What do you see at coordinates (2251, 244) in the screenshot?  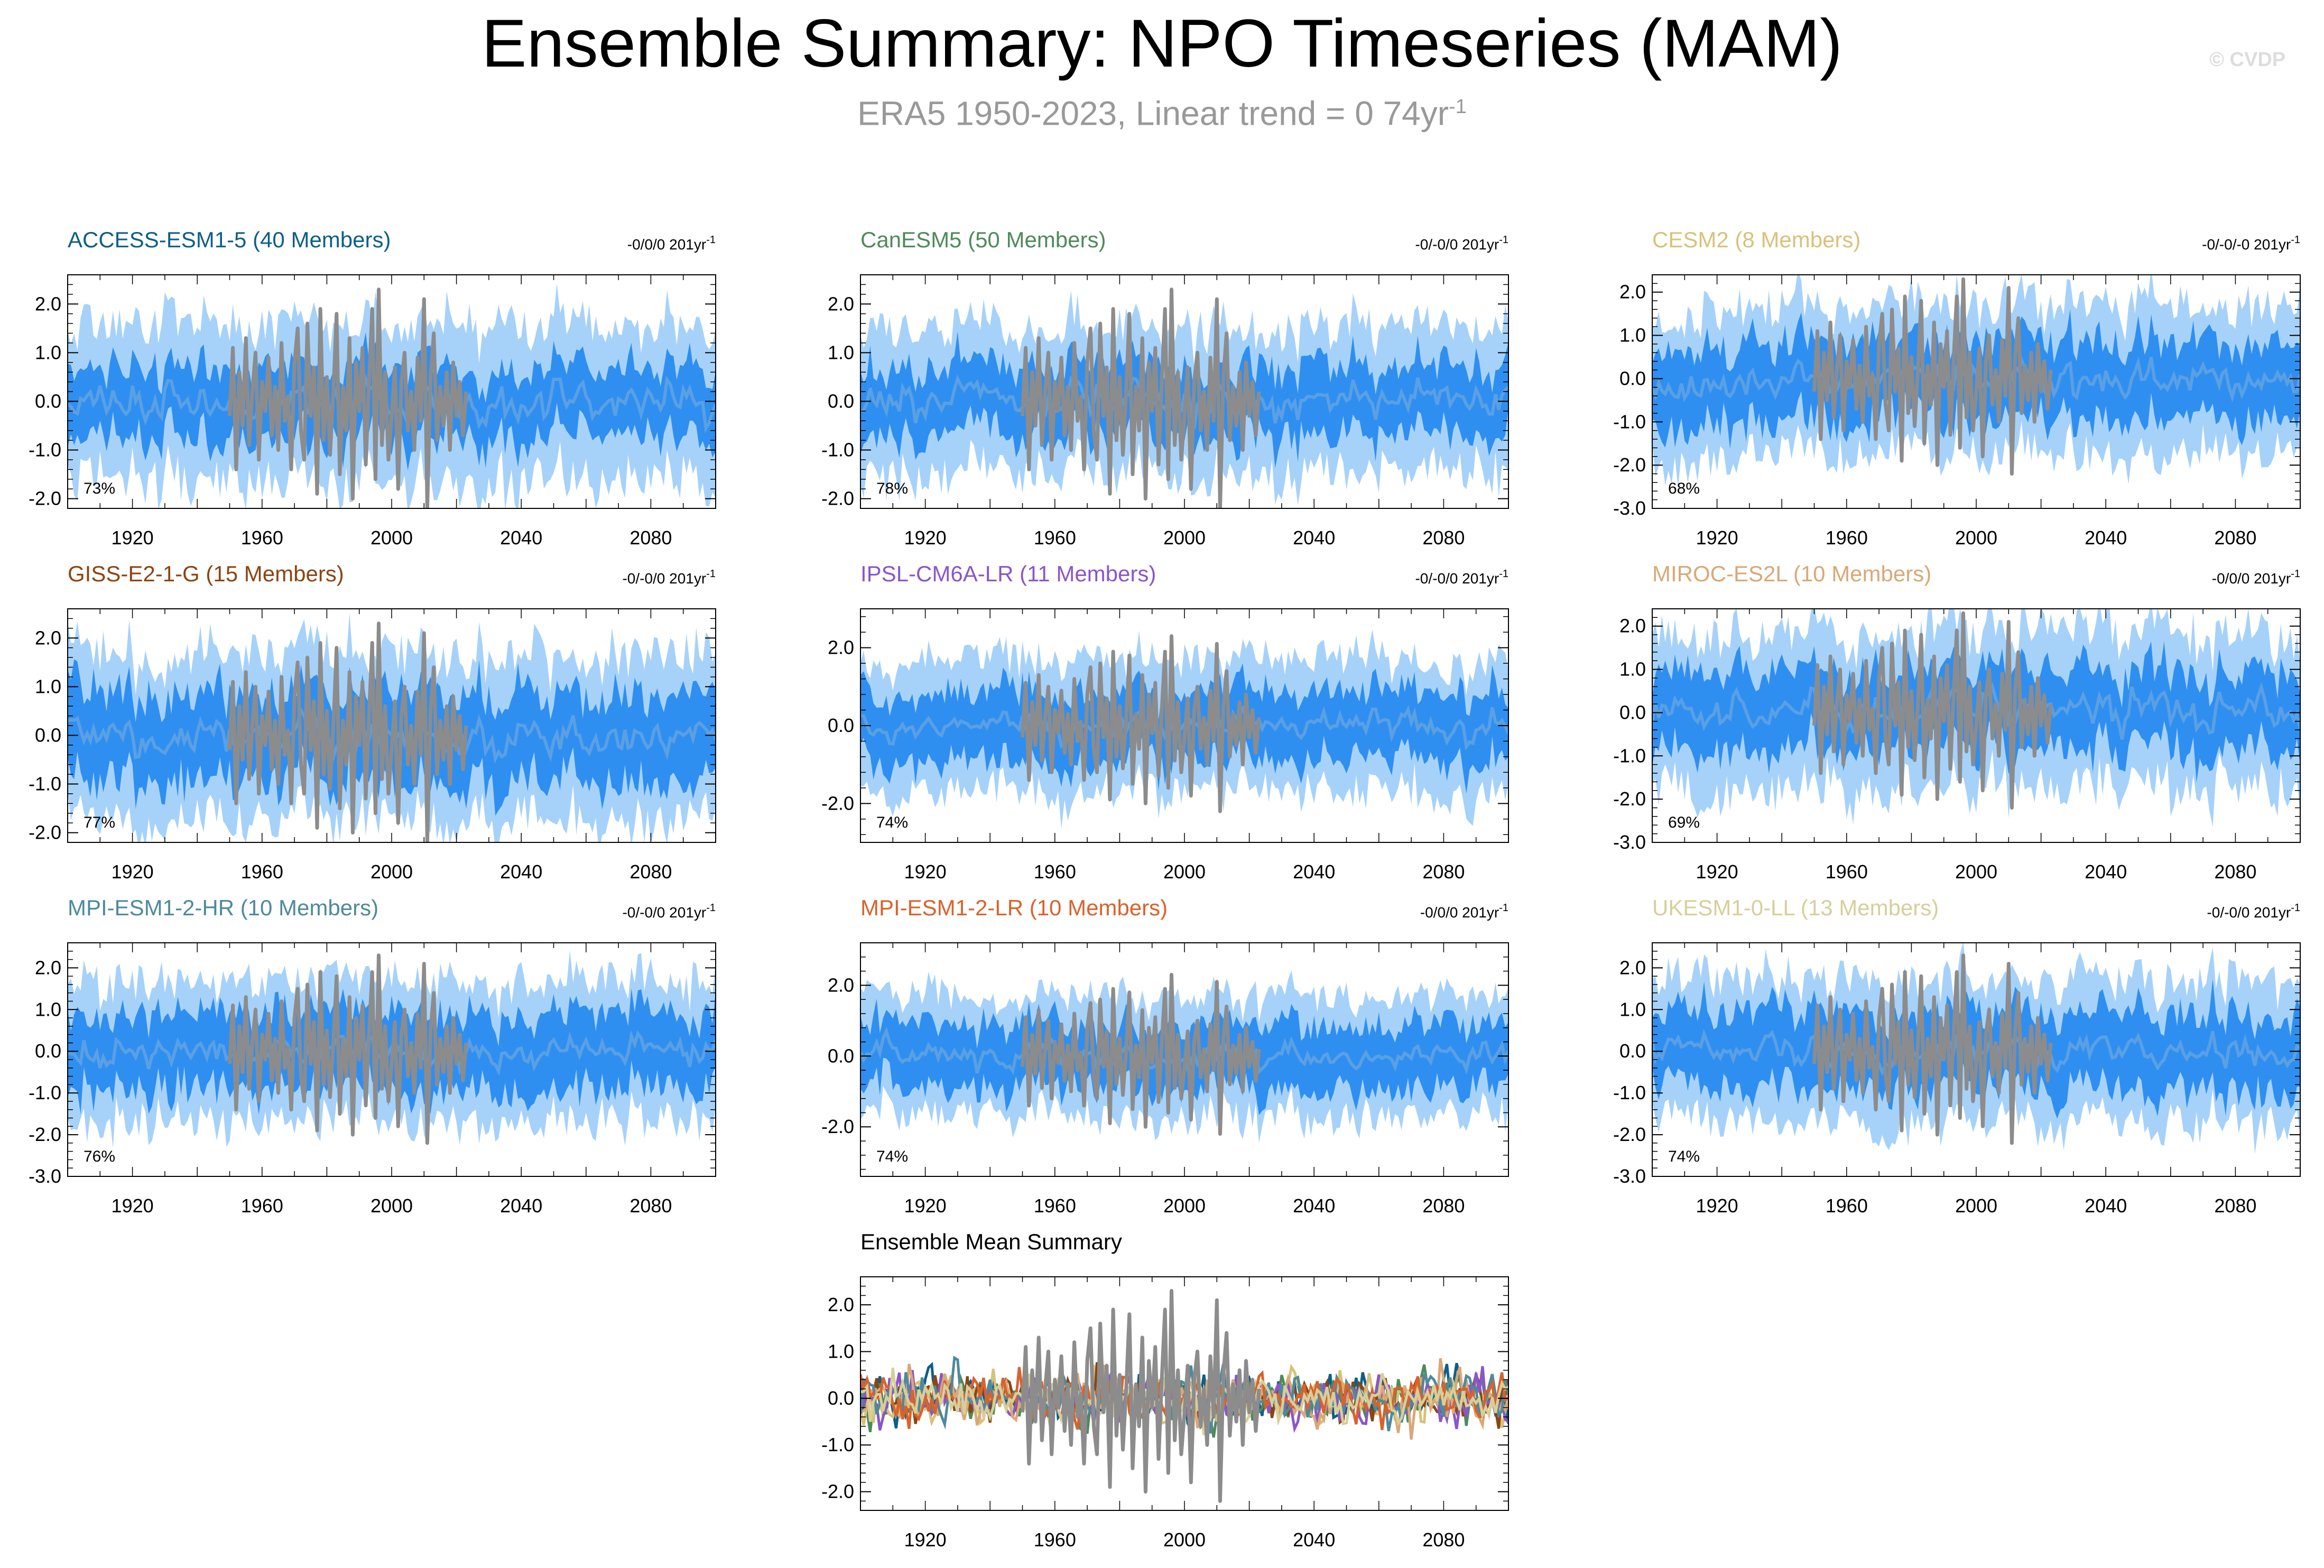 I see `trend-label: -0/-0/-0 201yr-1` at bounding box center [2251, 244].